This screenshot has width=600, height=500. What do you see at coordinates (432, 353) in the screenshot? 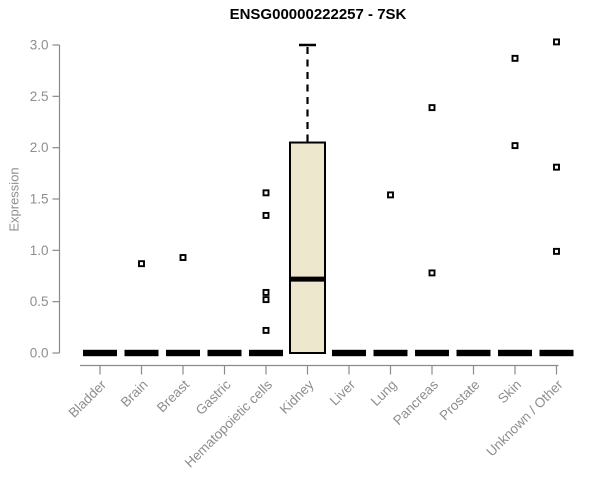
I see `collapsed-box-pancreas` at bounding box center [432, 353].